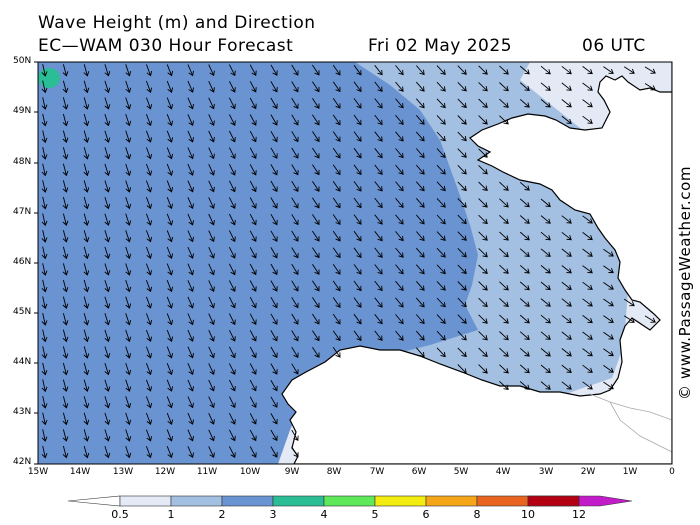  I want to click on credit-link: © www.PassageWeather.com, so click(685, 282).